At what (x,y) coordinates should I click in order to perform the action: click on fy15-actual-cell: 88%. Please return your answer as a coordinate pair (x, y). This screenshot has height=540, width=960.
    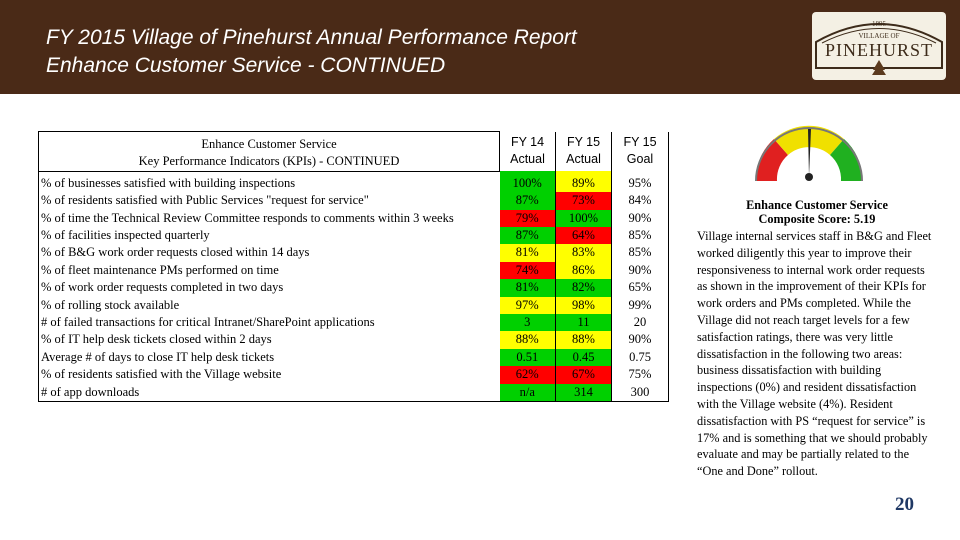
    Looking at the image, I should click on (583, 340).